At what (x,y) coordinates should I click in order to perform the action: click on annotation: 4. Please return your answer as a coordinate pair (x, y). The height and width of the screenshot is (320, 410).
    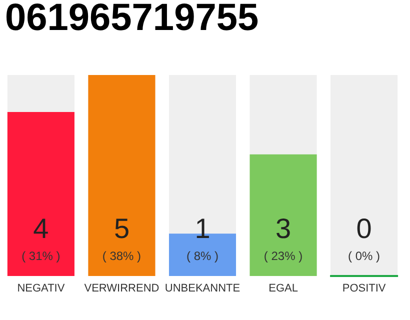
    Looking at the image, I should click on (41, 228).